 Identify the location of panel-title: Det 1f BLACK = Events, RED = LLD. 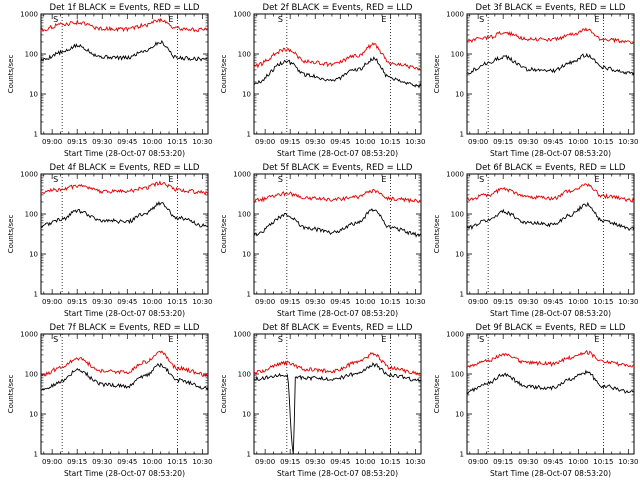
(125, 8).